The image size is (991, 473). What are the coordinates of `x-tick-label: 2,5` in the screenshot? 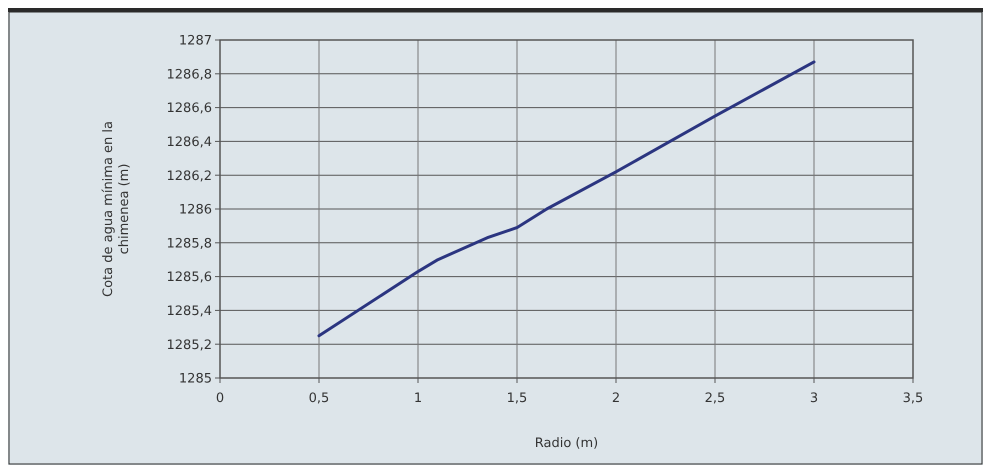 It's located at (715, 398).